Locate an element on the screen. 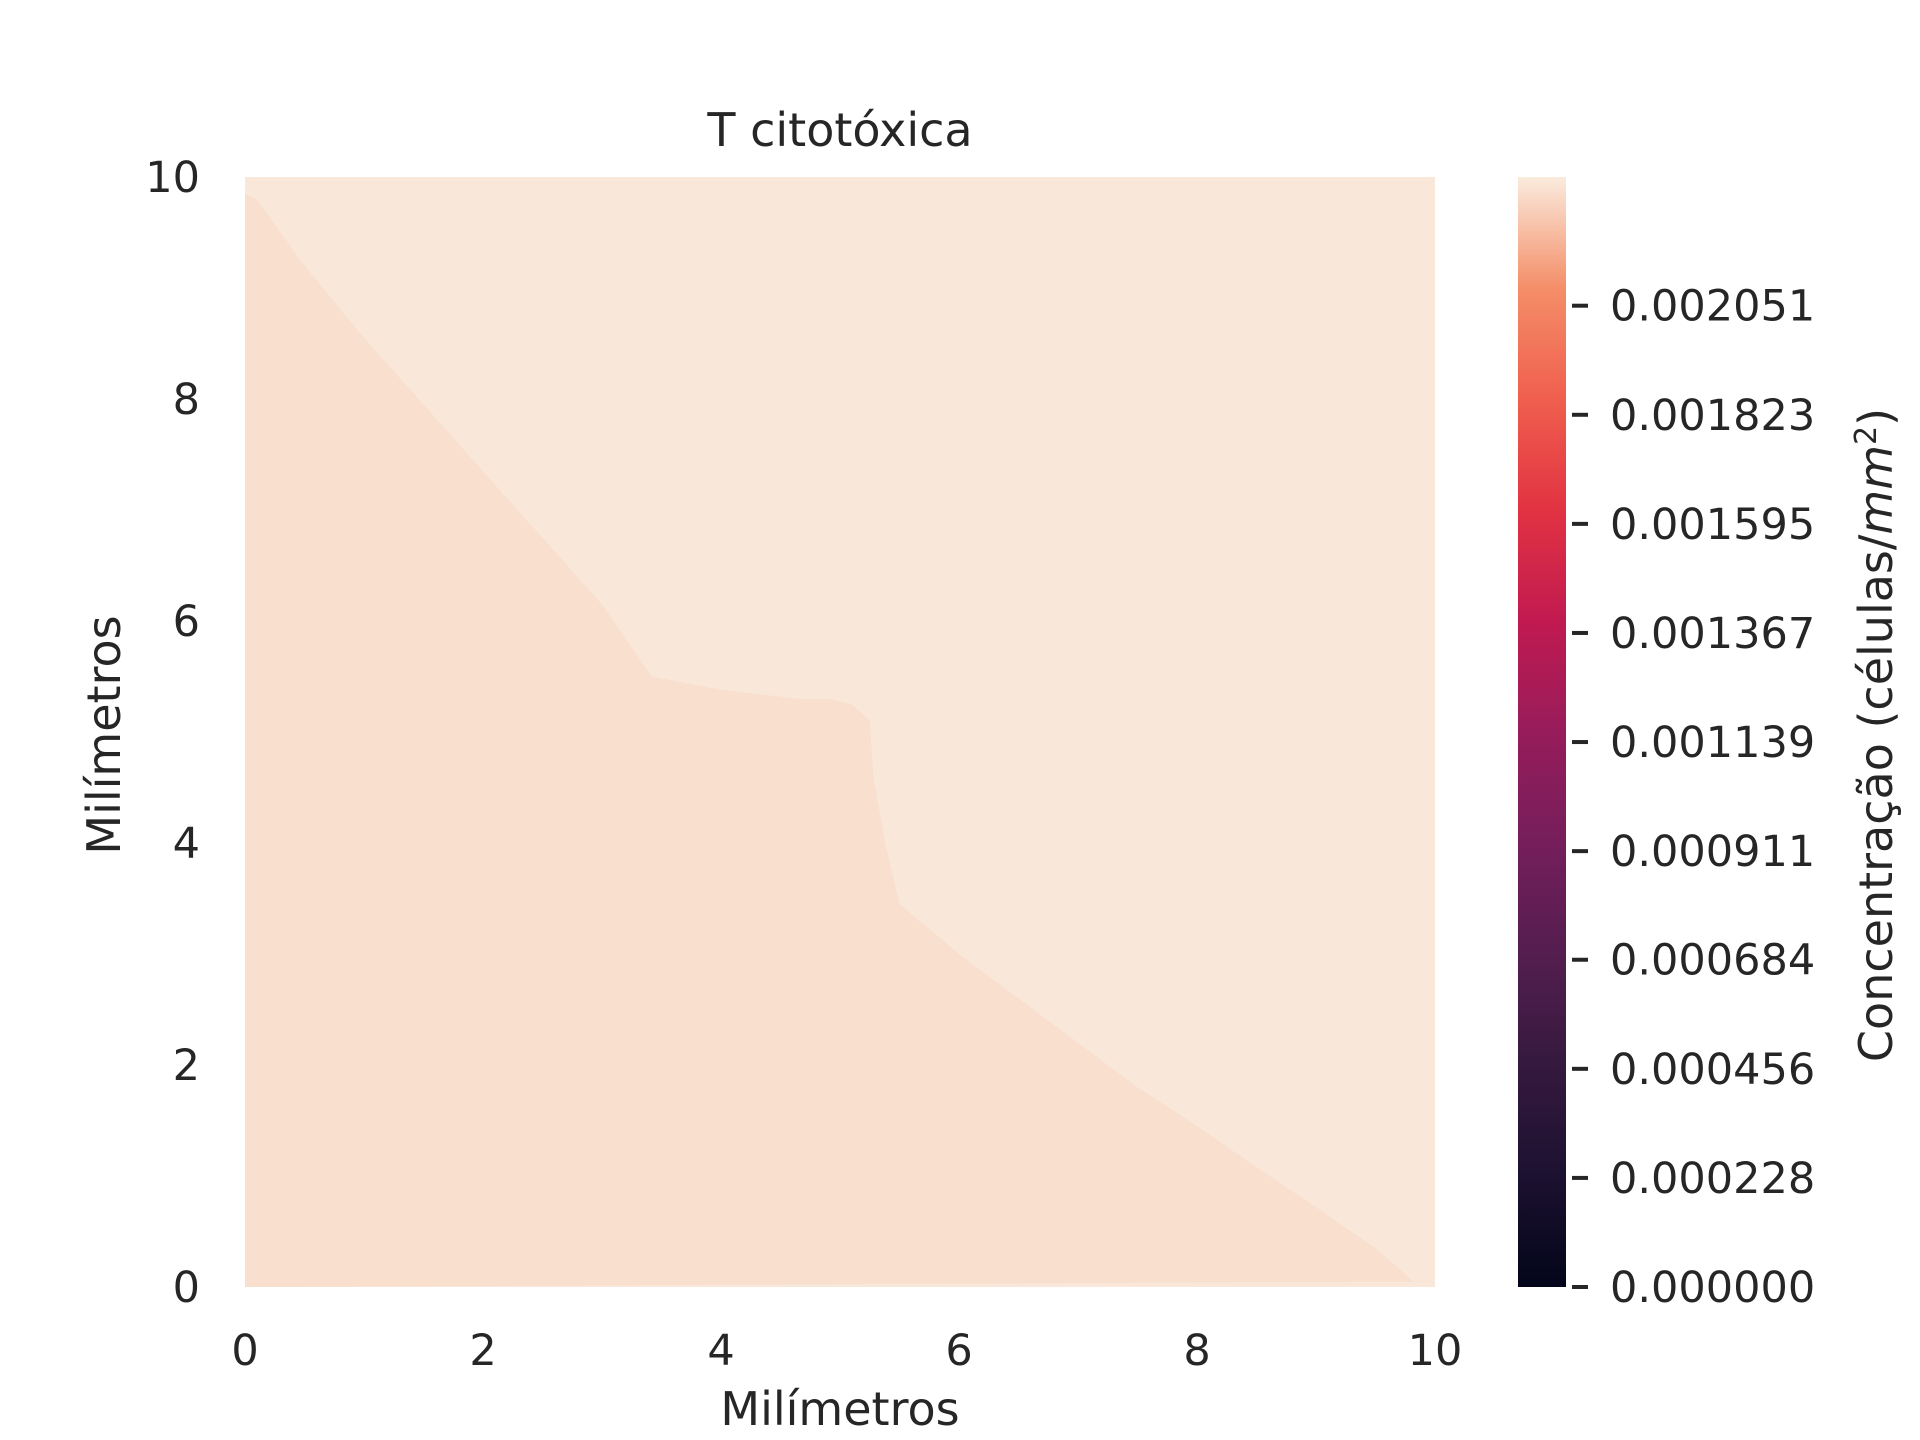 This screenshot has width=1920, height=1440. x-tick-label: 4 is located at coordinates (720, 1351).